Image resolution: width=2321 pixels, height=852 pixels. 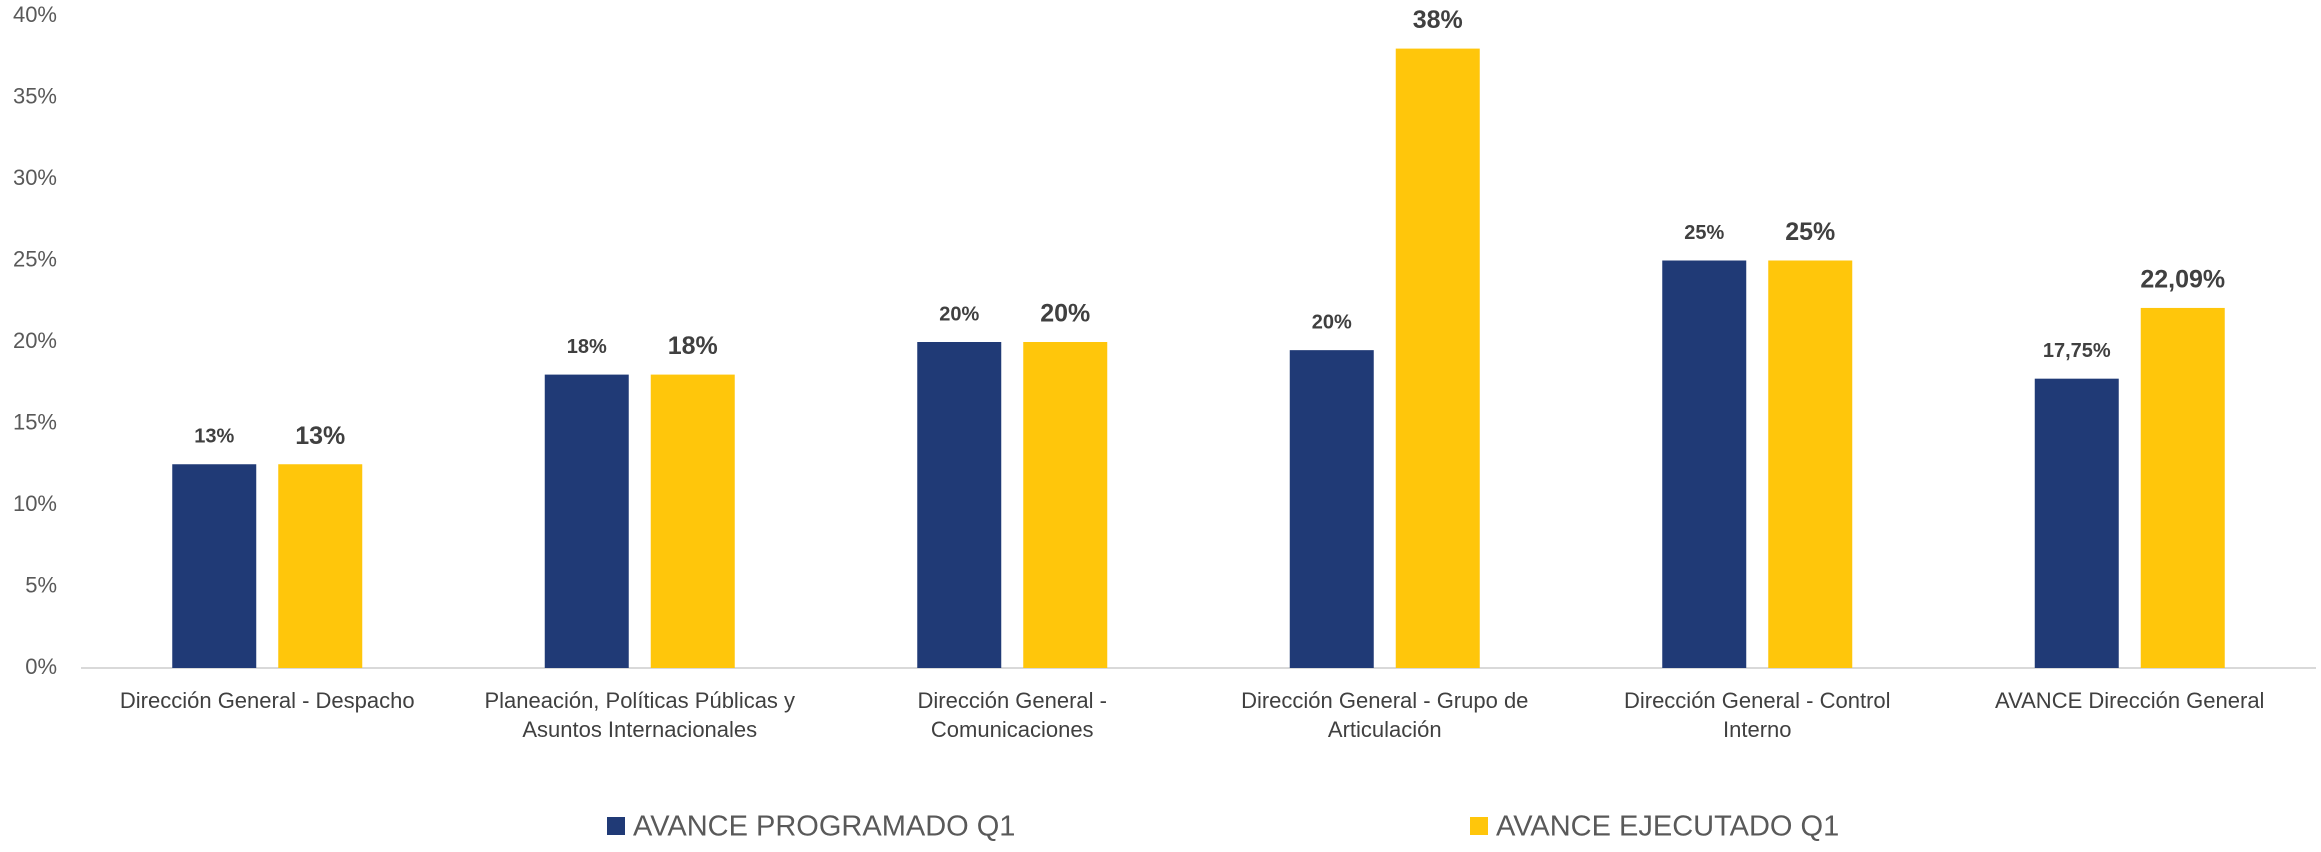 I want to click on y-tick-label: 15%, so click(x=35, y=421).